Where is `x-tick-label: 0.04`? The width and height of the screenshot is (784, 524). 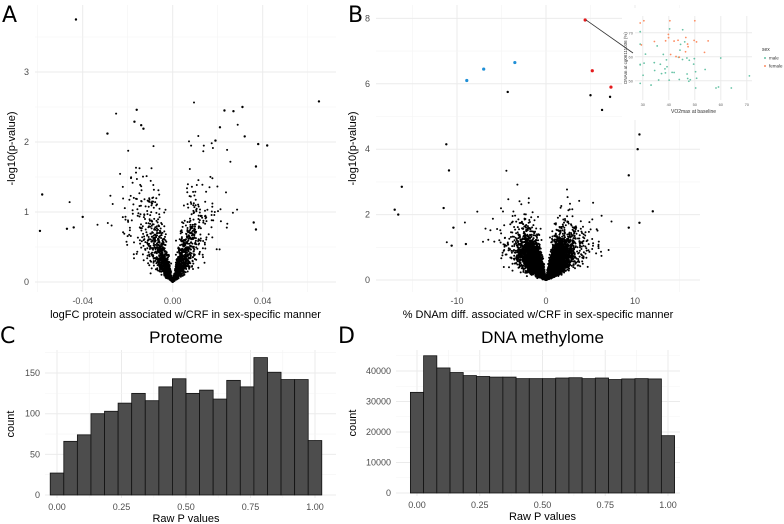 x-tick-label: 0.04 is located at coordinates (263, 301).